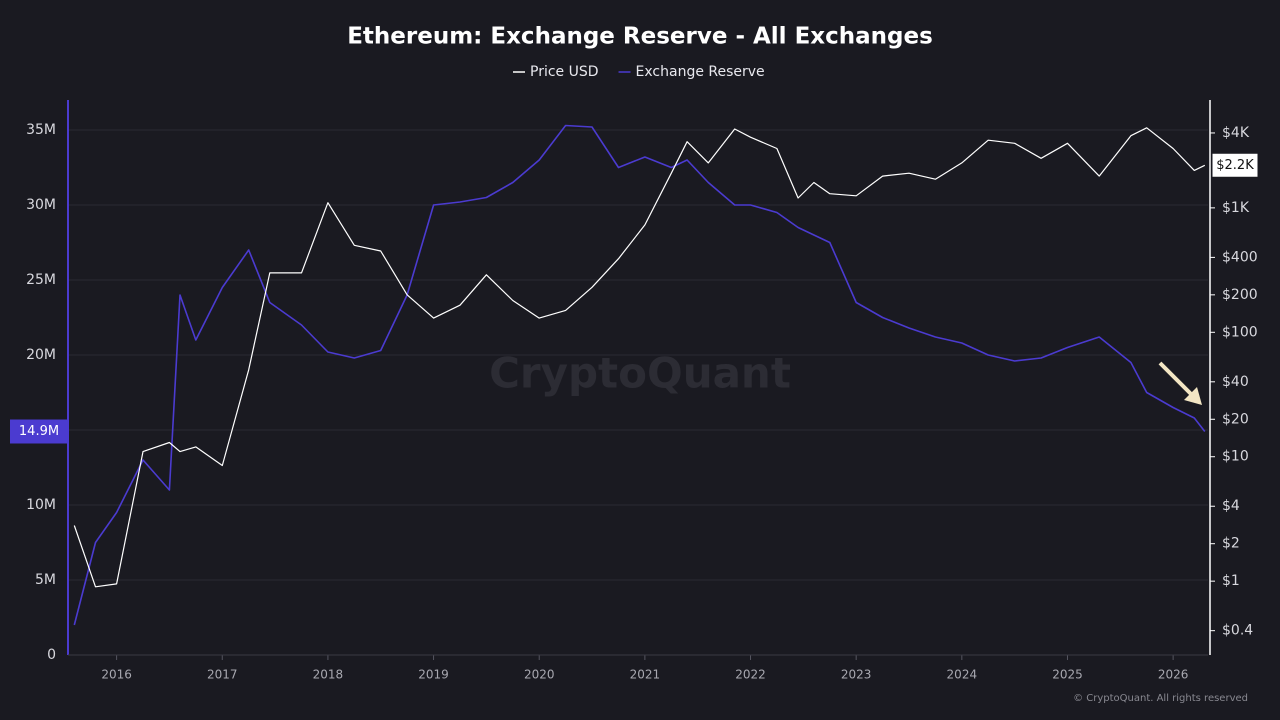 This screenshot has height=720, width=1280. What do you see at coordinates (539, 675) in the screenshot?
I see `x-tick-label: 2020` at bounding box center [539, 675].